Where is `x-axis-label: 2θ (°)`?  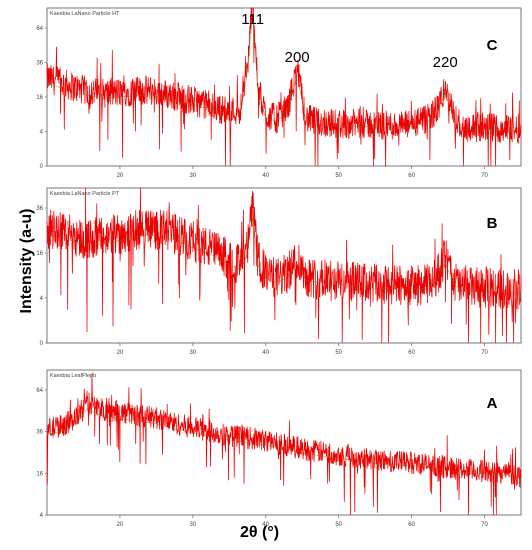
x-axis-label: 2θ (°) is located at coordinates (260, 532).